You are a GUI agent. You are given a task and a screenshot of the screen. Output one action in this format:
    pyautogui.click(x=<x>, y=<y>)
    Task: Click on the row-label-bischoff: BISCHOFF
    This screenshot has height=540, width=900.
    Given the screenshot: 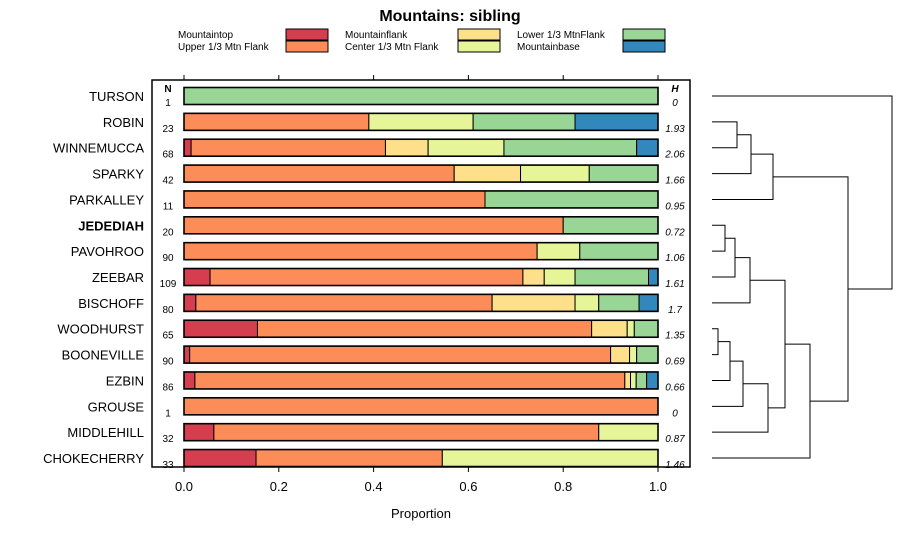 What is the action you would take?
    pyautogui.click(x=111, y=303)
    